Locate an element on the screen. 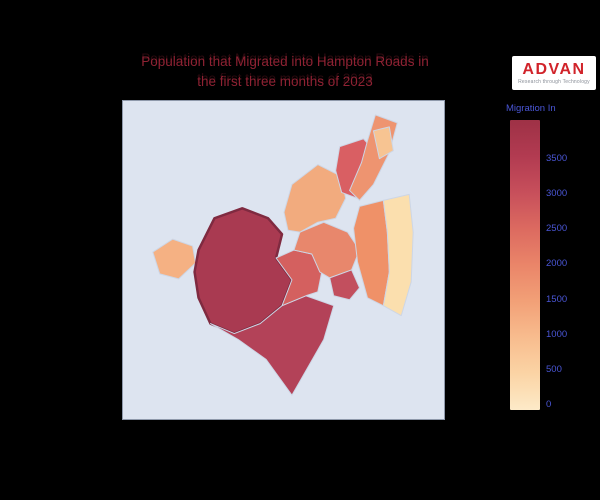  advan-logo-tagline: Research through Technology is located at coordinates (554, 81).